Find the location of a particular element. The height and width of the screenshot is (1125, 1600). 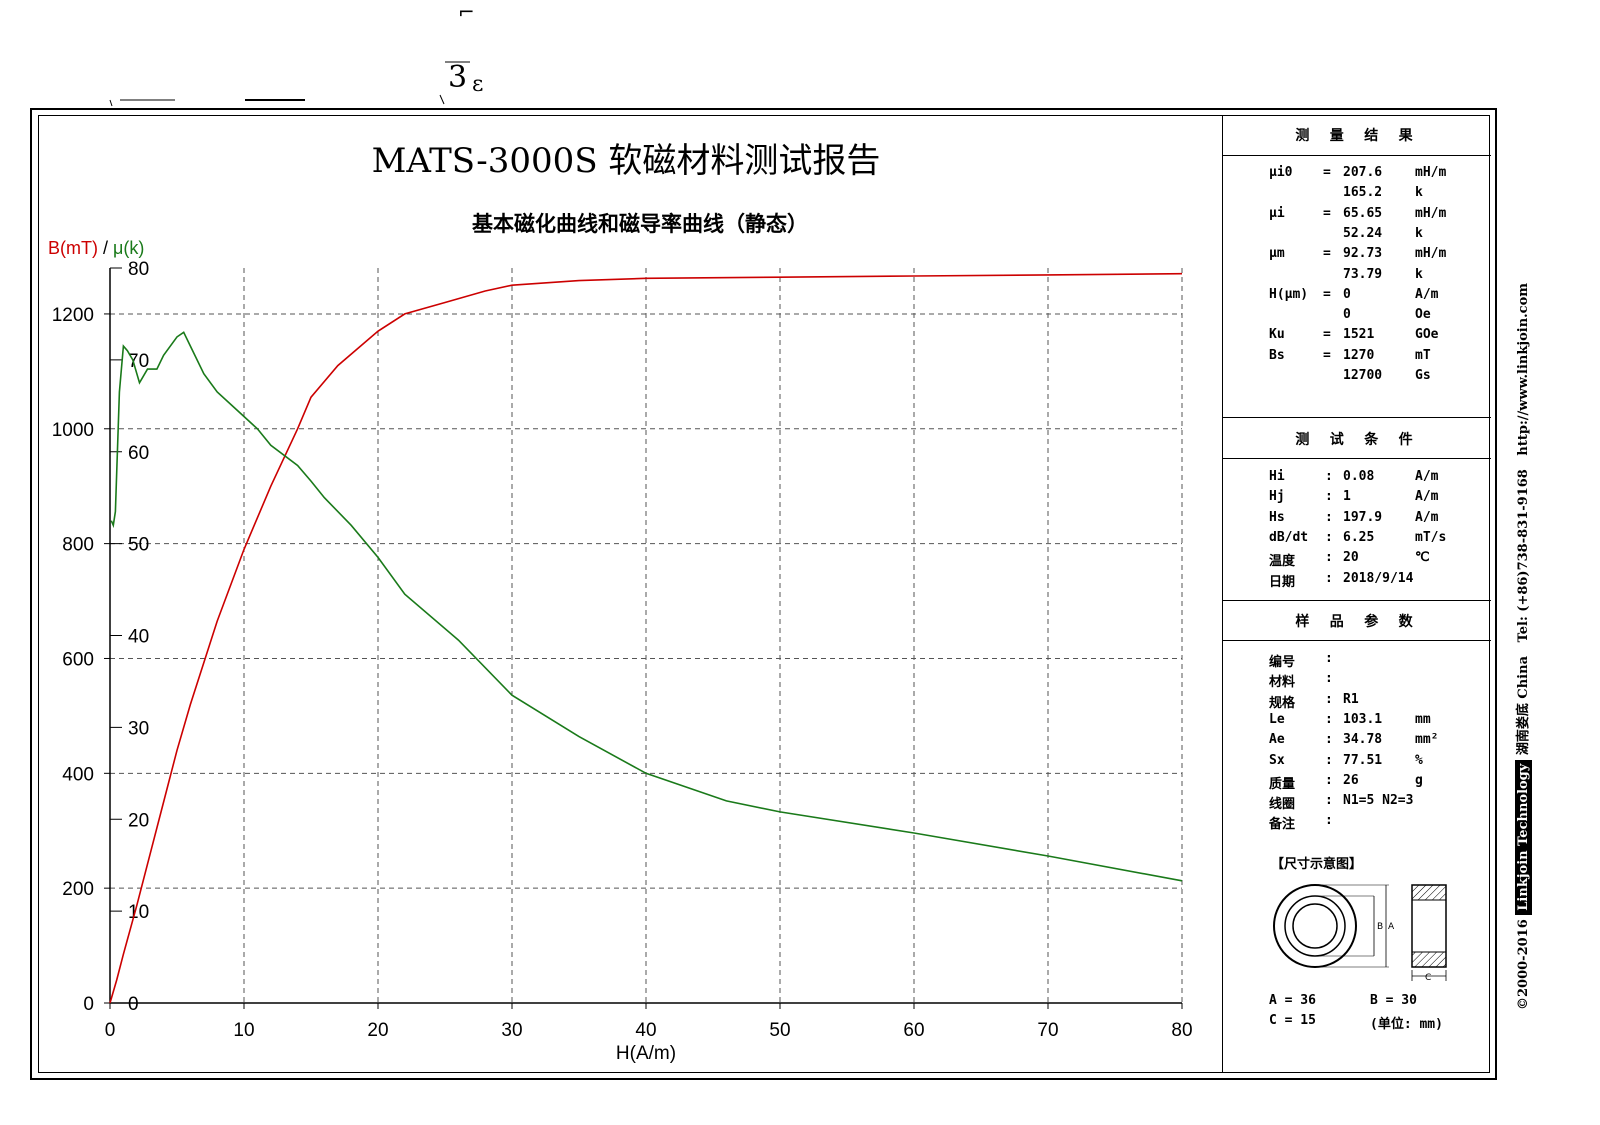

param-row: Hi:0.08 A/m is located at coordinates (1357, 478).